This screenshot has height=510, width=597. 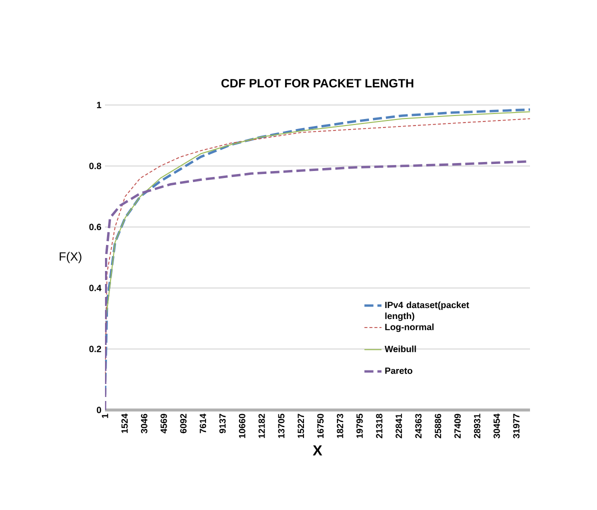 What do you see at coordinates (301, 426) in the screenshot?
I see `x-tick-label: 15227` at bounding box center [301, 426].